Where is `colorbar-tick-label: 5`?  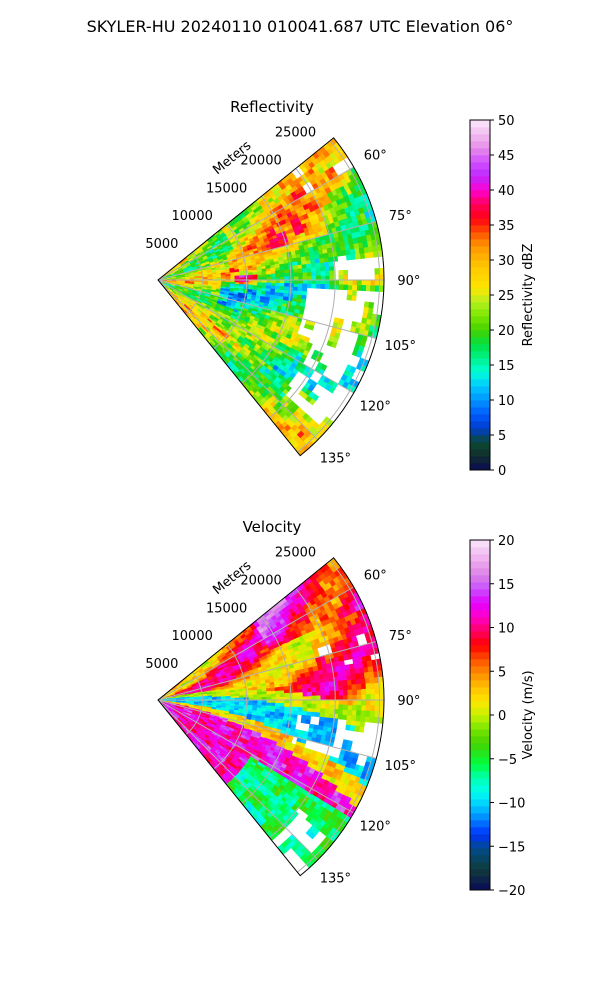 colorbar-tick-label: 5 is located at coordinates (502, 436).